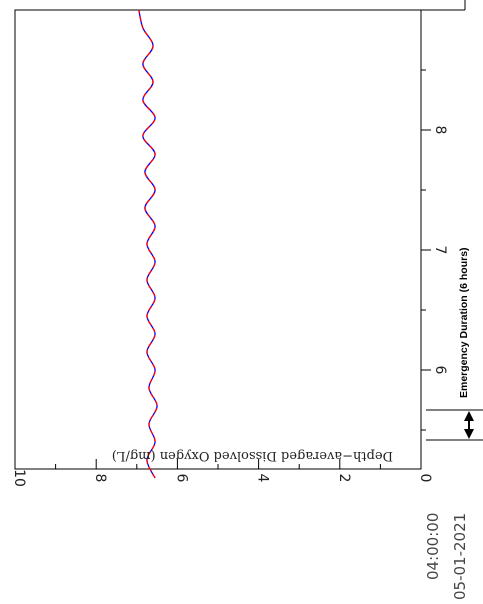 The width and height of the screenshot is (483, 604). I want to click on x-start-date: 05-01-2021, so click(460, 556).